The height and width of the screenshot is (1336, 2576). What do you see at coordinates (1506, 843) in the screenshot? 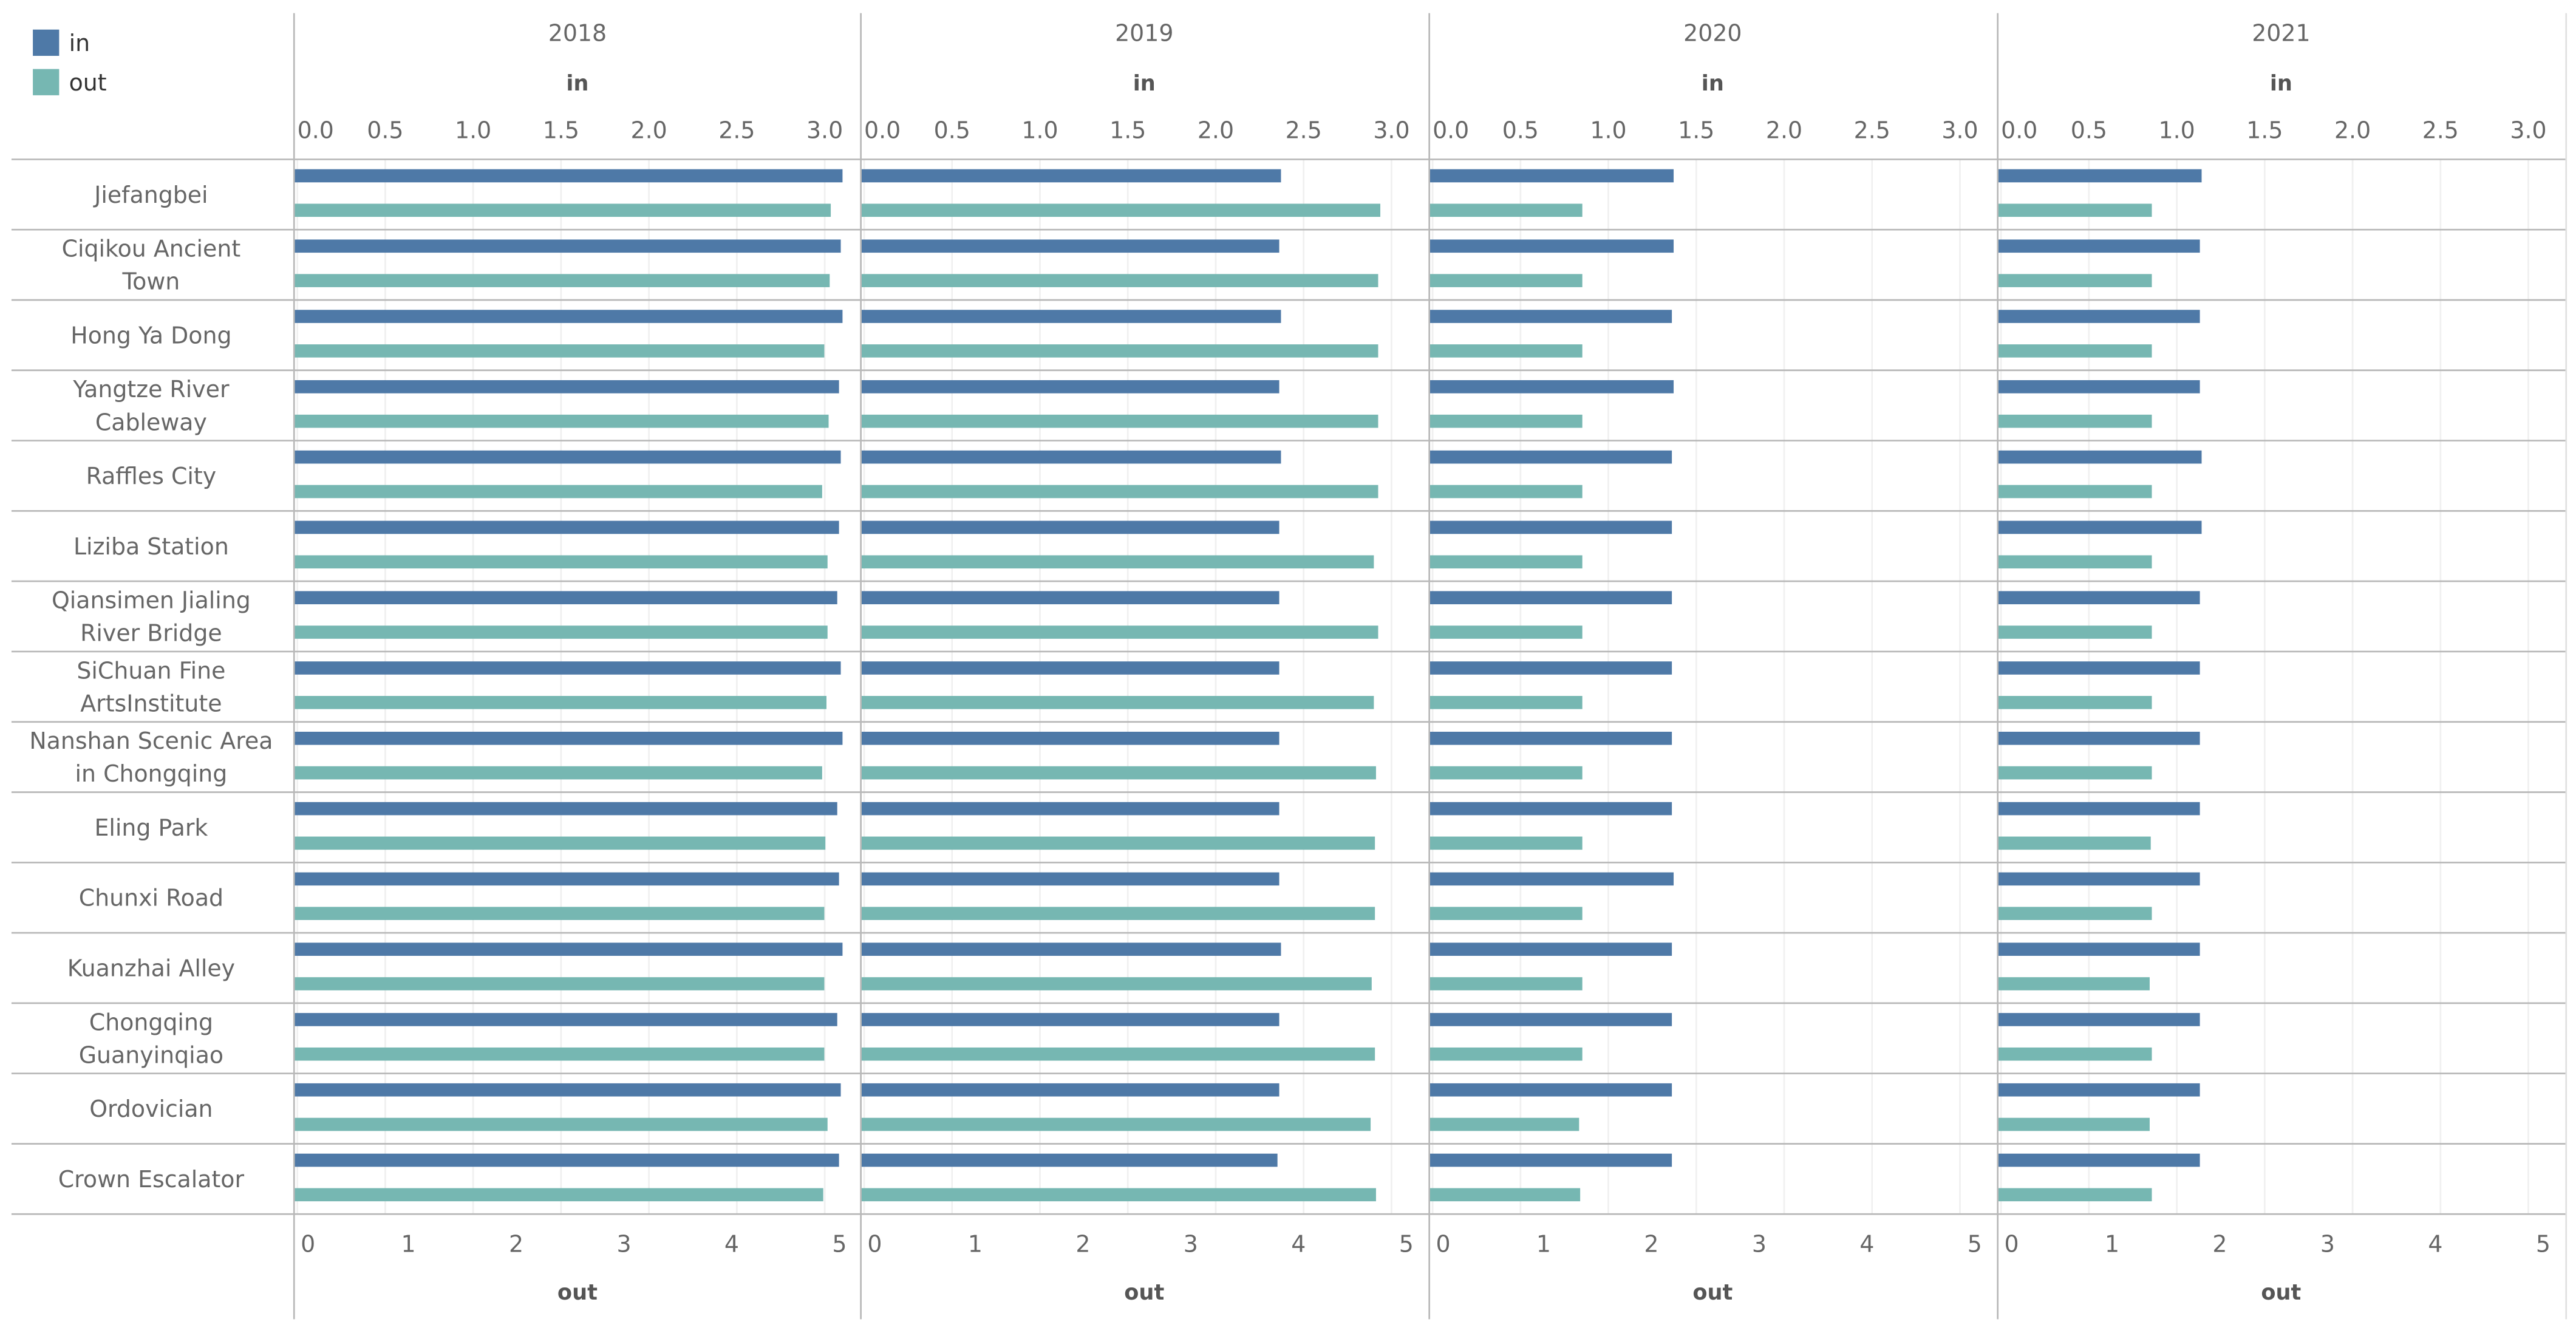
I see `bar-out-2020-eling-park` at bounding box center [1506, 843].